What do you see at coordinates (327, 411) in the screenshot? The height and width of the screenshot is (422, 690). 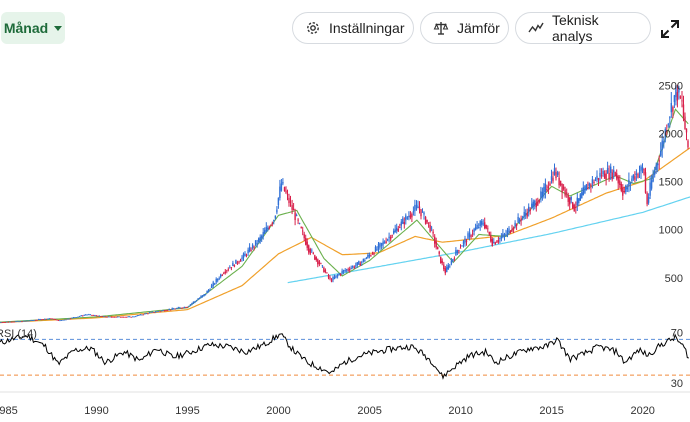 I see `x-axis: 1985 1990 1995 2000 2005 2010 2015 2020` at bounding box center [327, 411].